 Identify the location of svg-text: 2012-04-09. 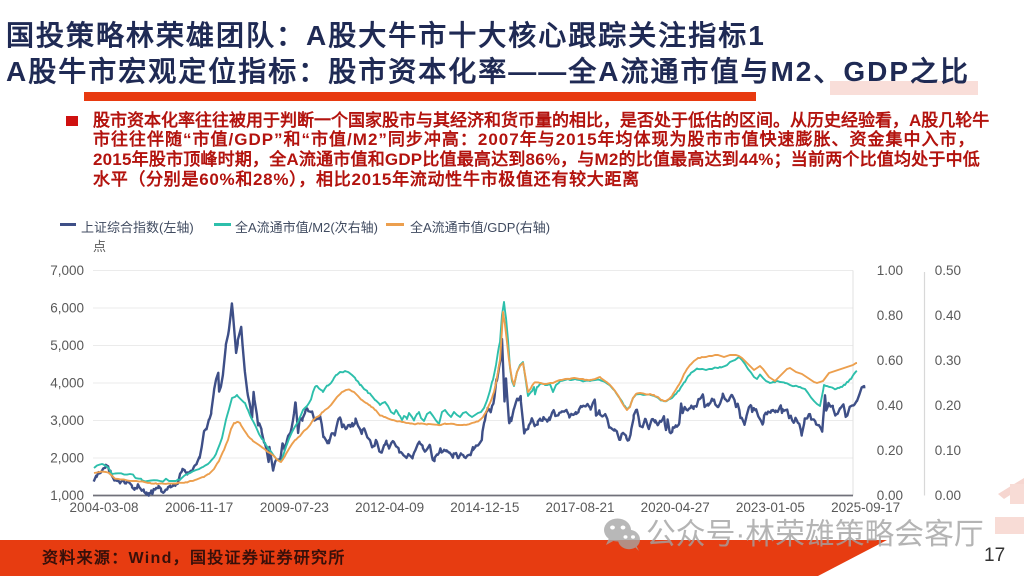
(389, 507).